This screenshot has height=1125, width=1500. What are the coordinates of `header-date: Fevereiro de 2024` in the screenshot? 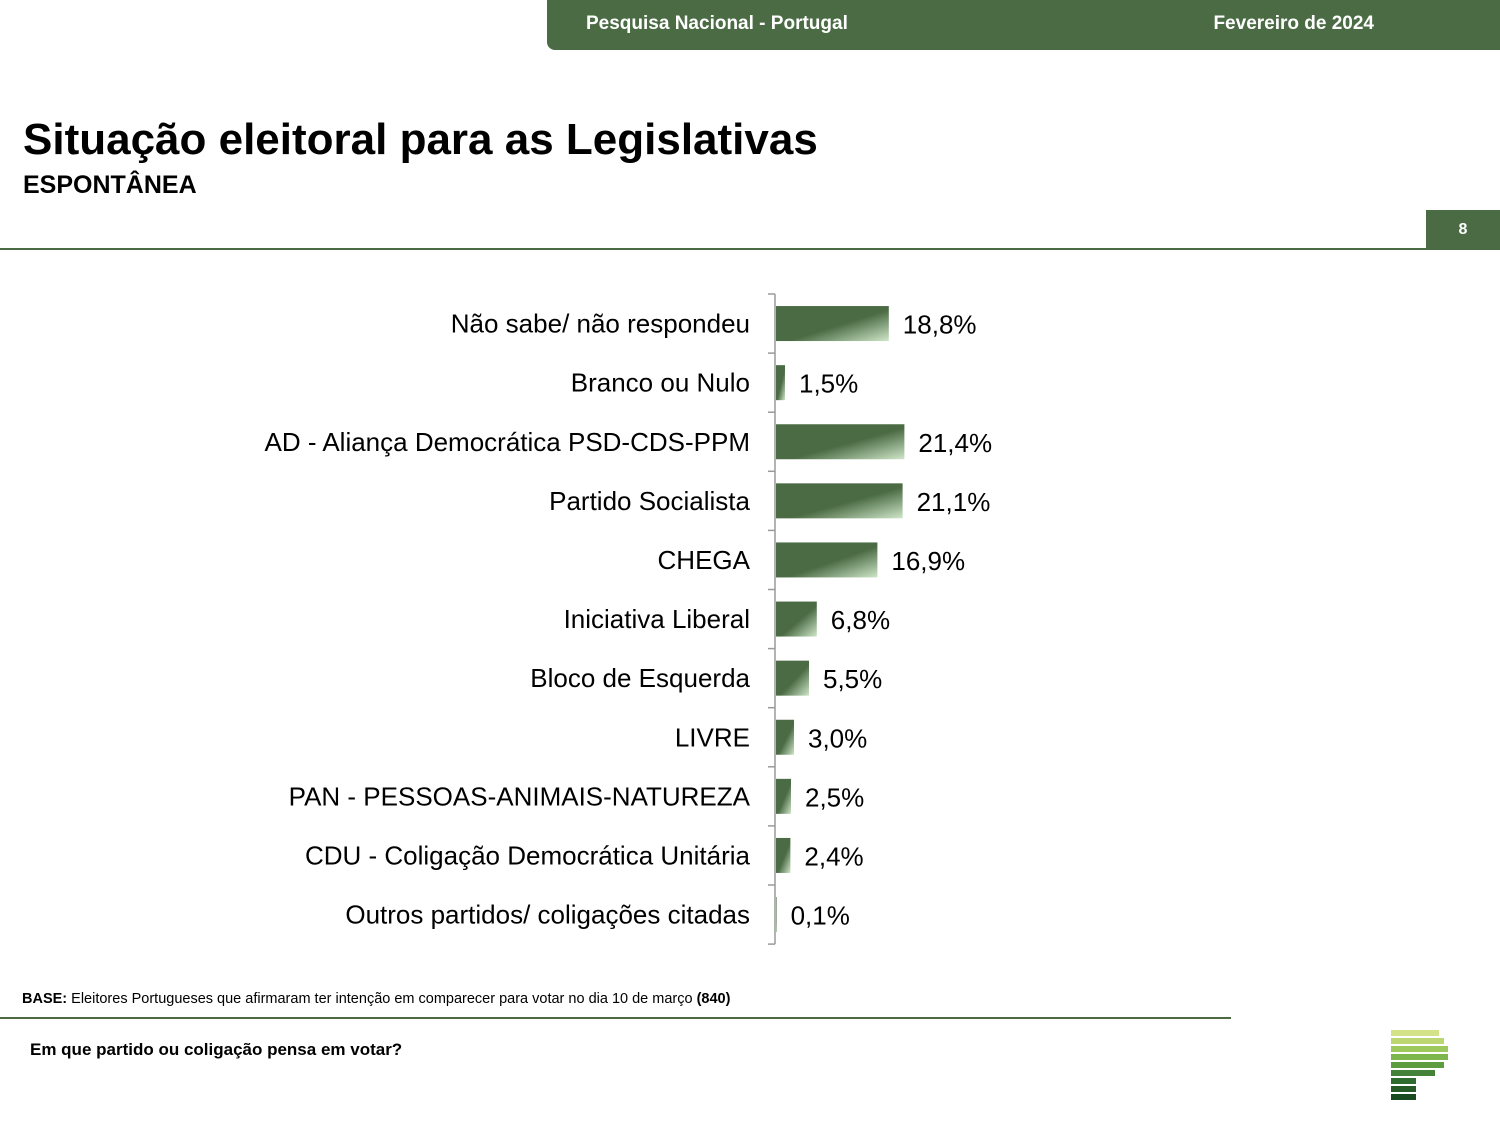 It's located at (1293, 23).